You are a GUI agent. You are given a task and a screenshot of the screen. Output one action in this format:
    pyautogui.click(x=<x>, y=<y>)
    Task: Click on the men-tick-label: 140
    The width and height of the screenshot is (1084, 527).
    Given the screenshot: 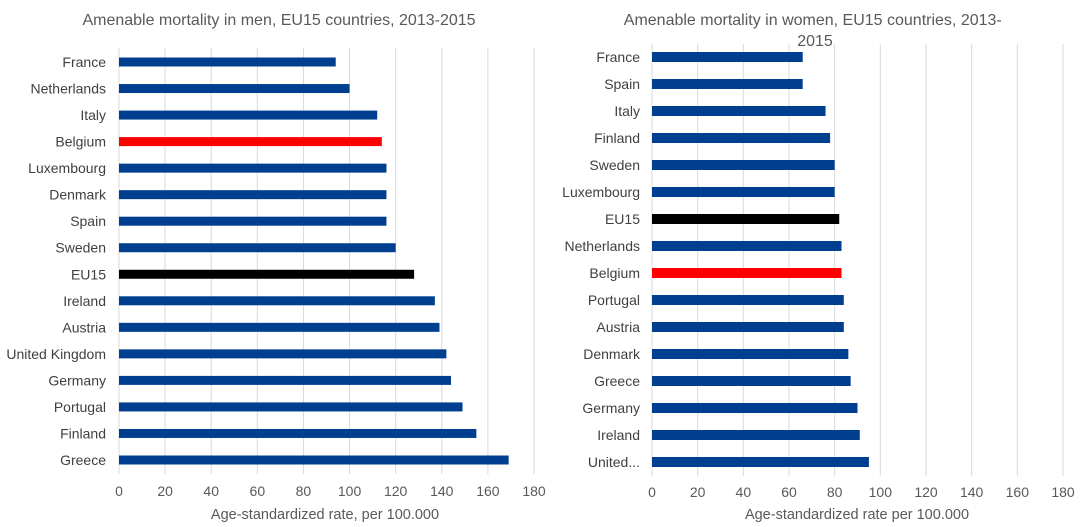 What is the action you would take?
    pyautogui.click(x=442, y=491)
    